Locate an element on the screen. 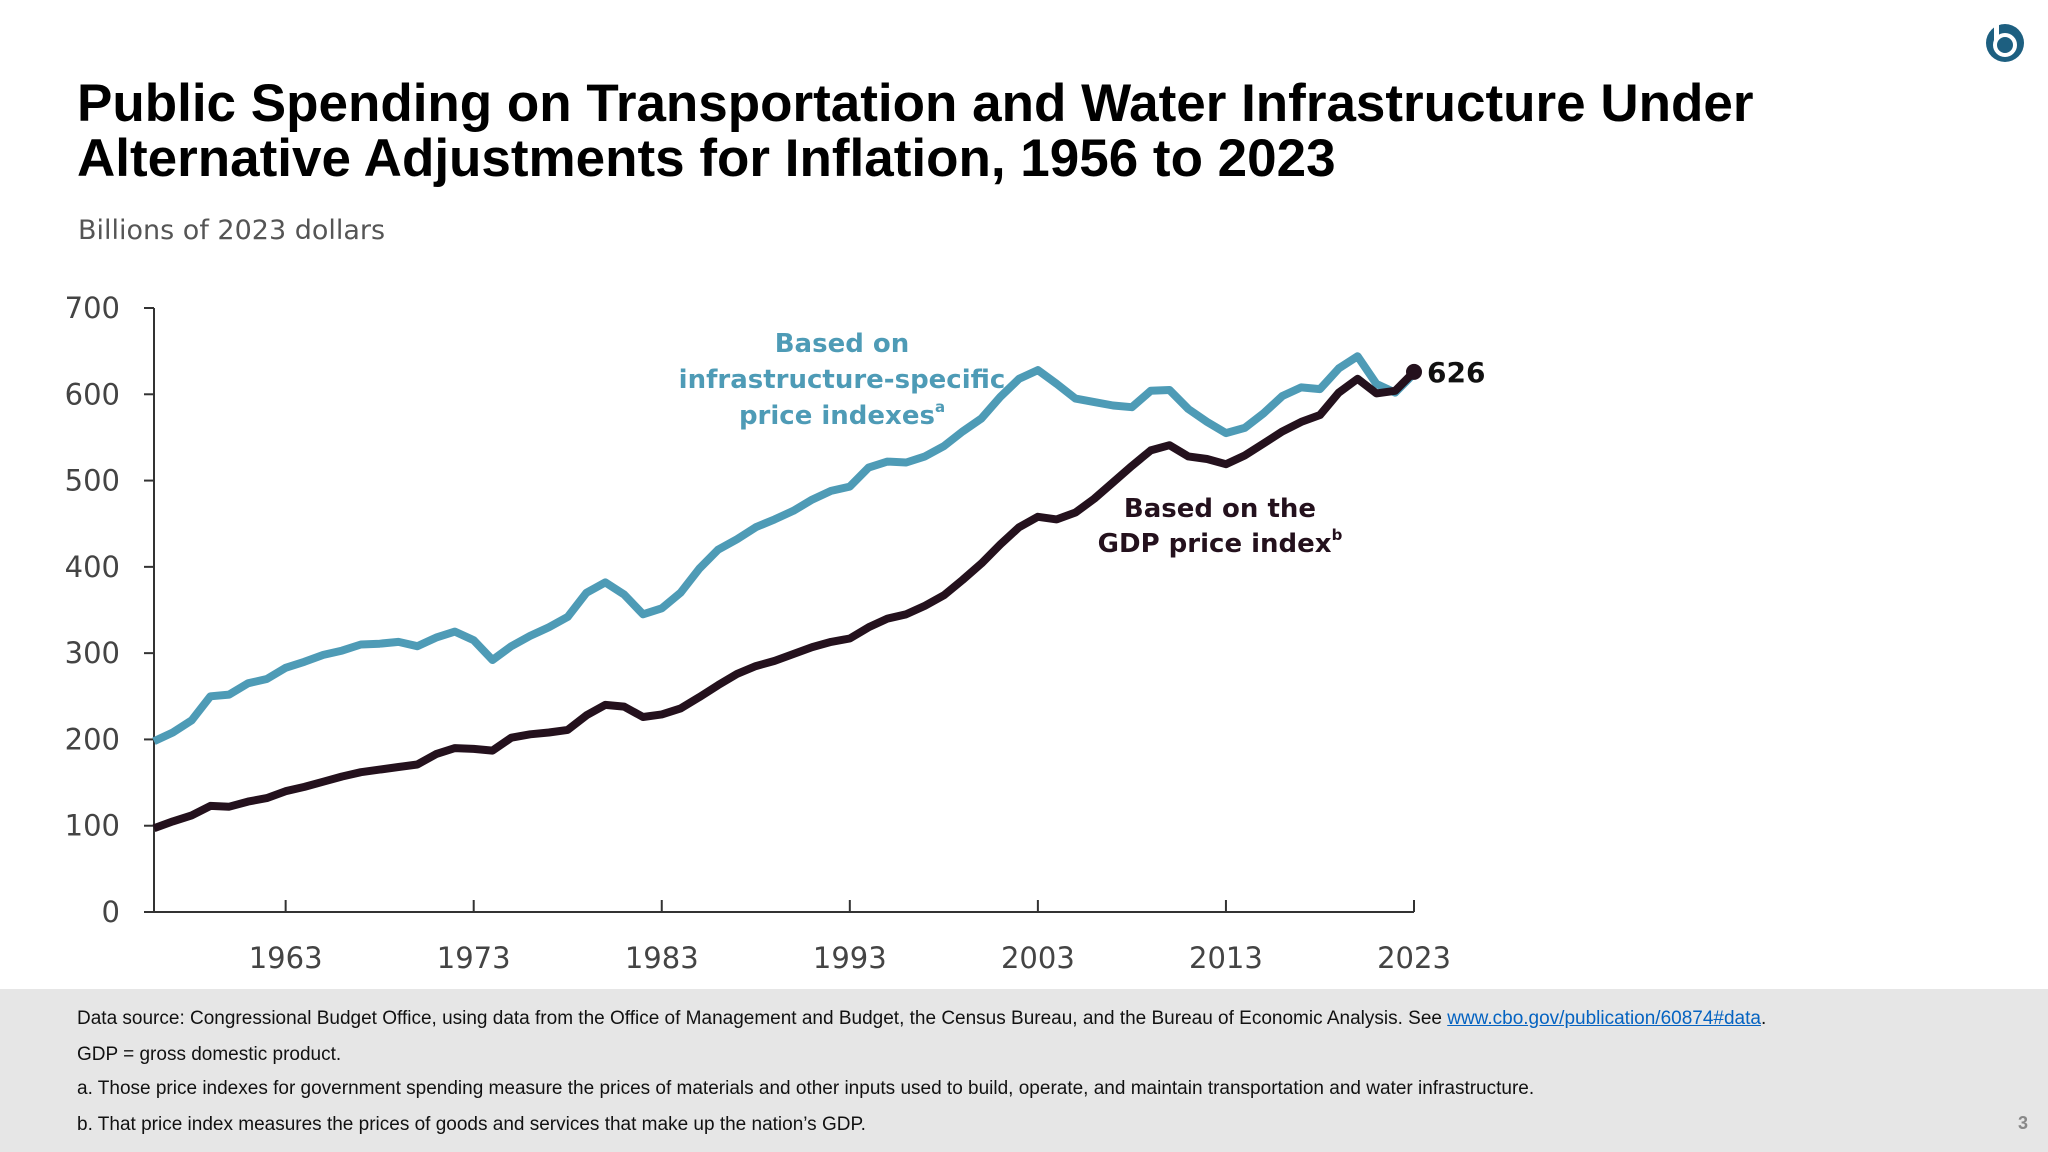  footnote: GDP = gross domestic product. is located at coordinates (209, 1054).